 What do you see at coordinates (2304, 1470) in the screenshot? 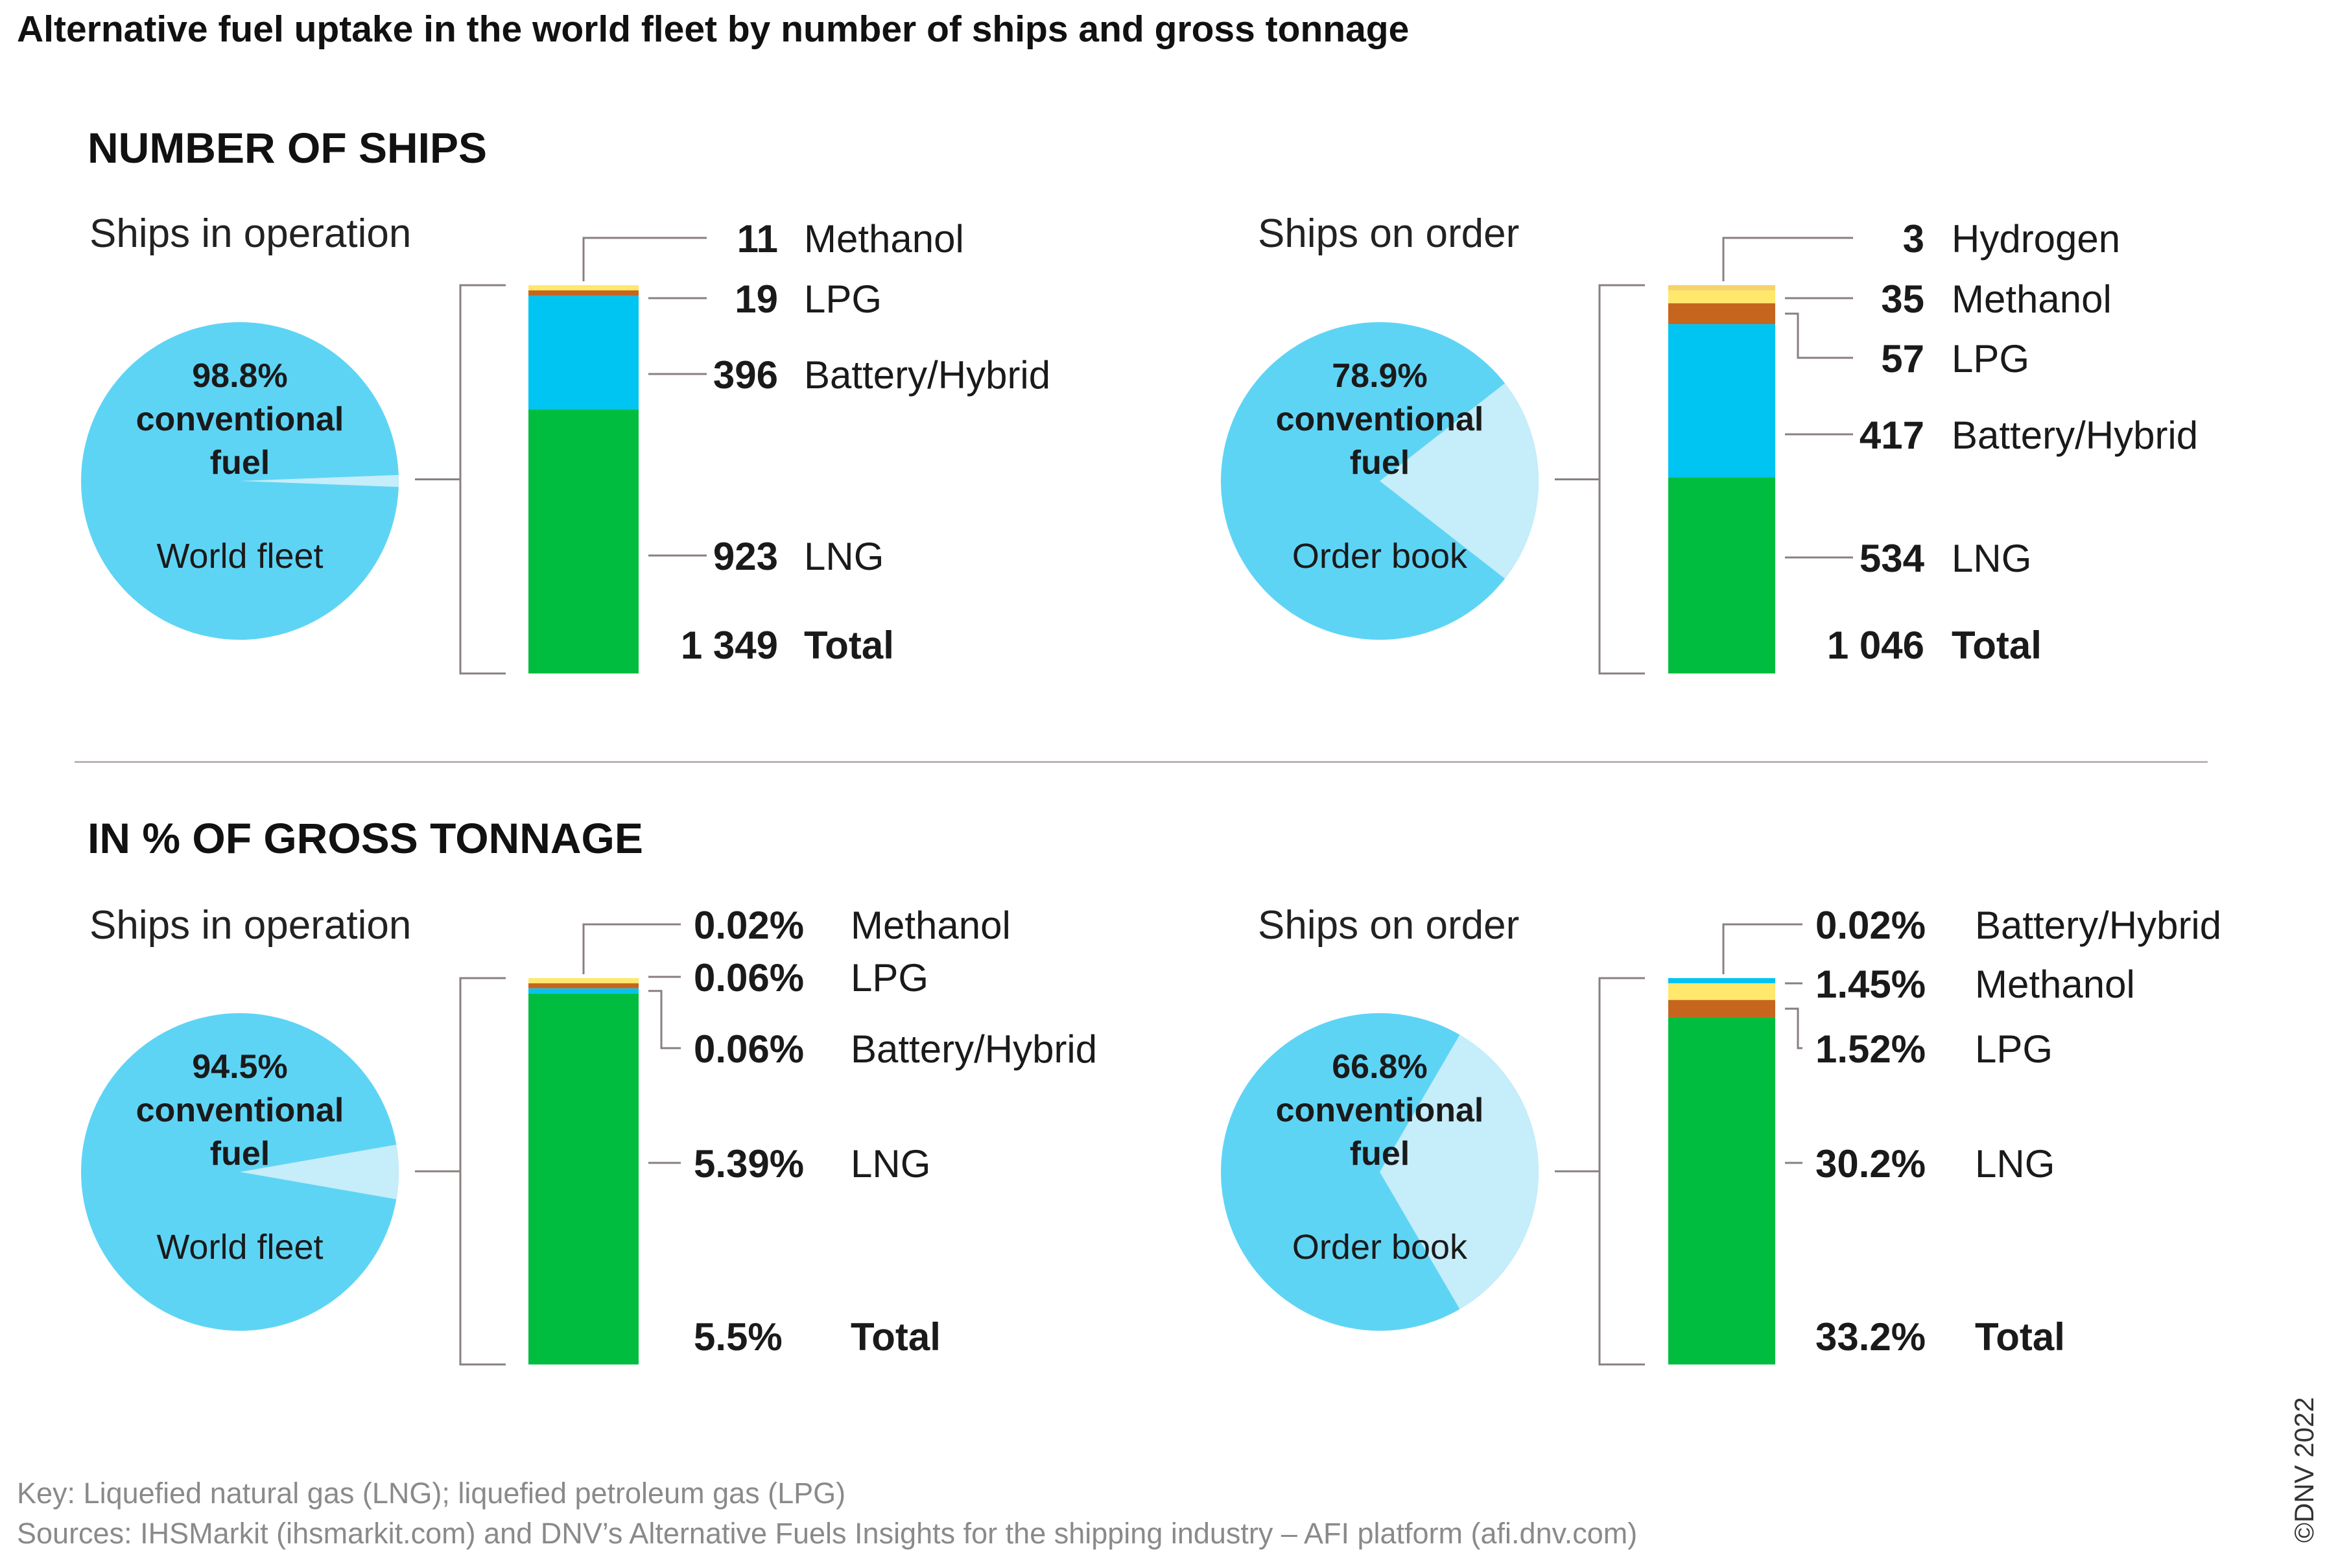
I see `copyright: ©DNV 2022` at bounding box center [2304, 1470].